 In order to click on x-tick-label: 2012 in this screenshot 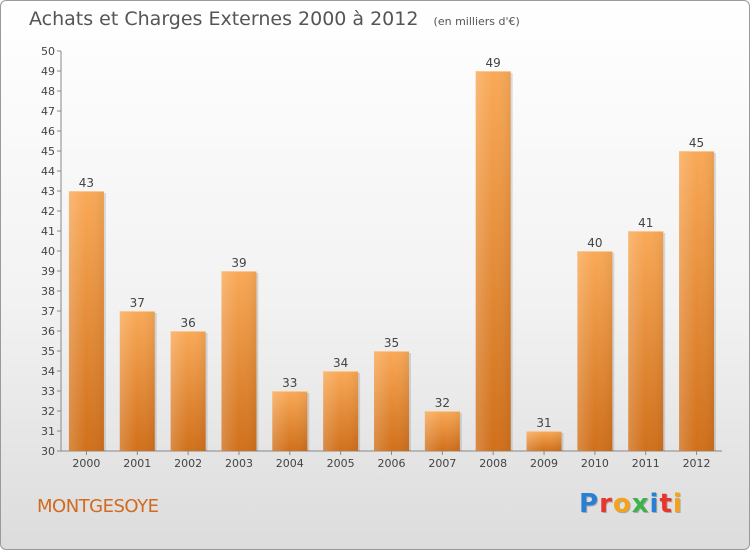, I will do `click(697, 463)`.